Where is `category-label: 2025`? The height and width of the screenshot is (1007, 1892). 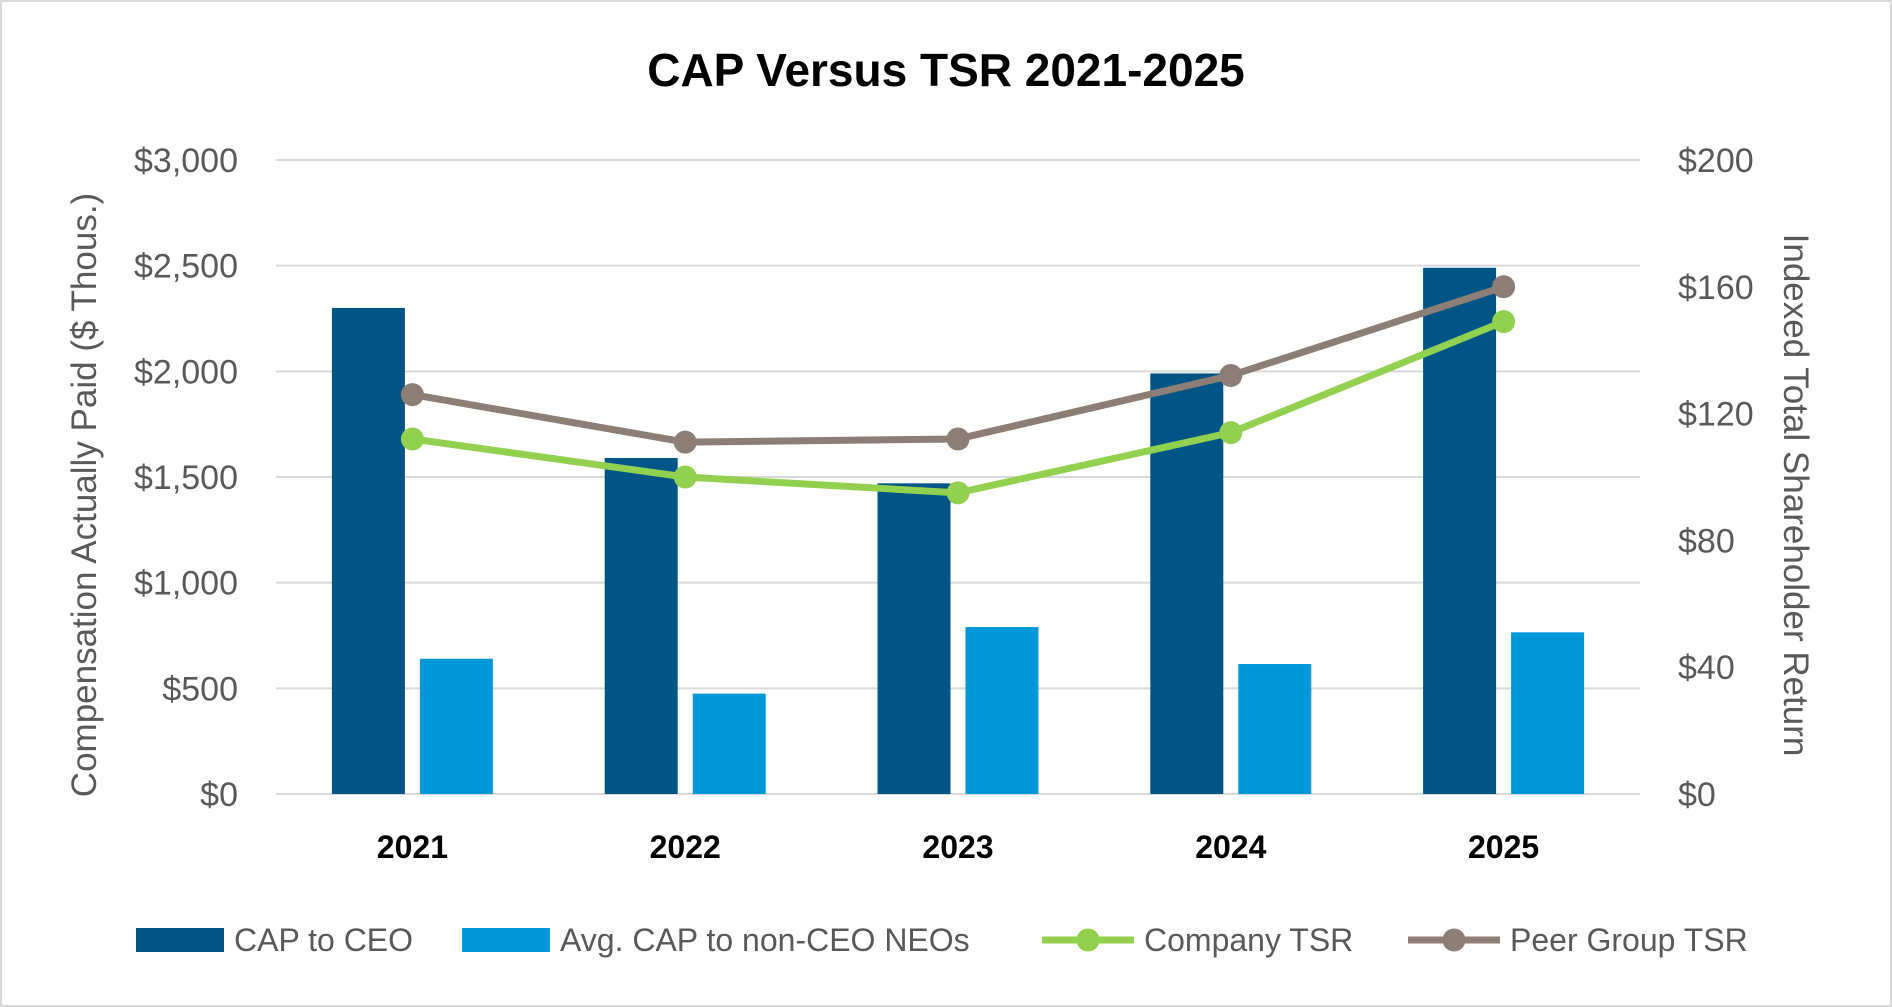 category-label: 2025 is located at coordinates (1503, 847).